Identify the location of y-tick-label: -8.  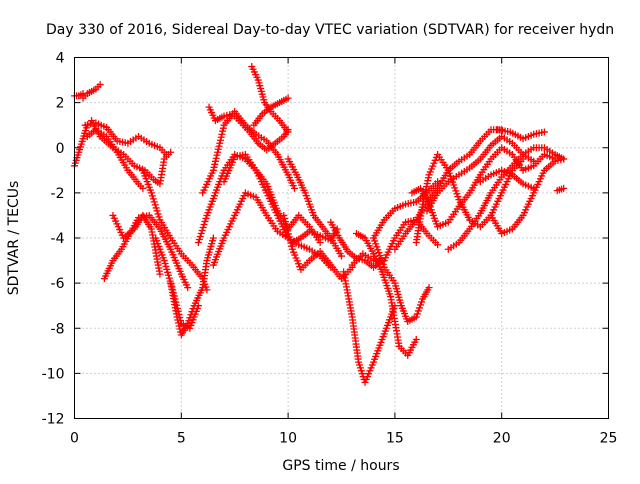
(58, 329).